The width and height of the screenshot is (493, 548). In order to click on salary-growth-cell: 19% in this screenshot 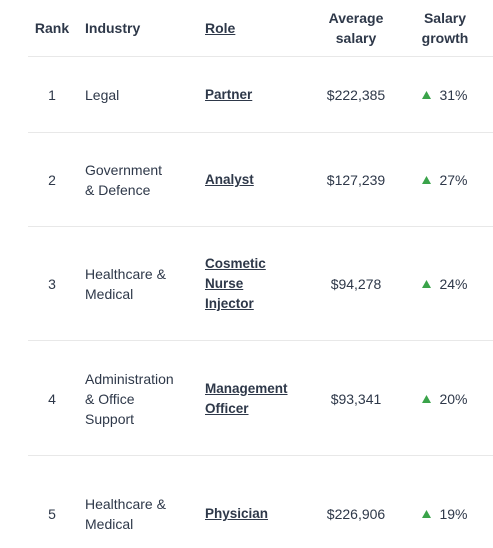, I will do `click(445, 514)`.